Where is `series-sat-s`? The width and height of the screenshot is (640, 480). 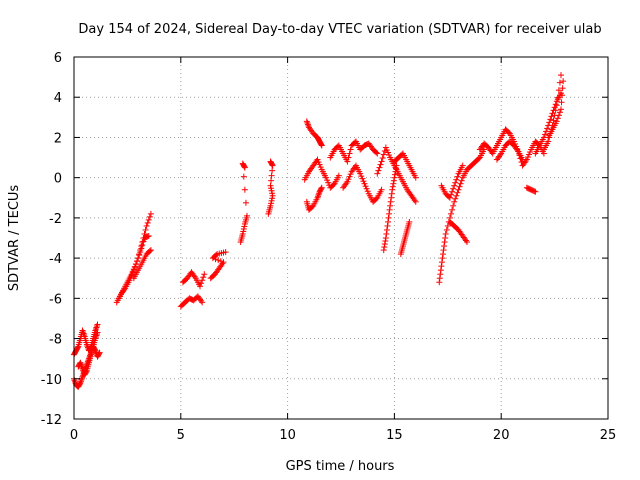
series-sat-s is located at coordinates (405, 165).